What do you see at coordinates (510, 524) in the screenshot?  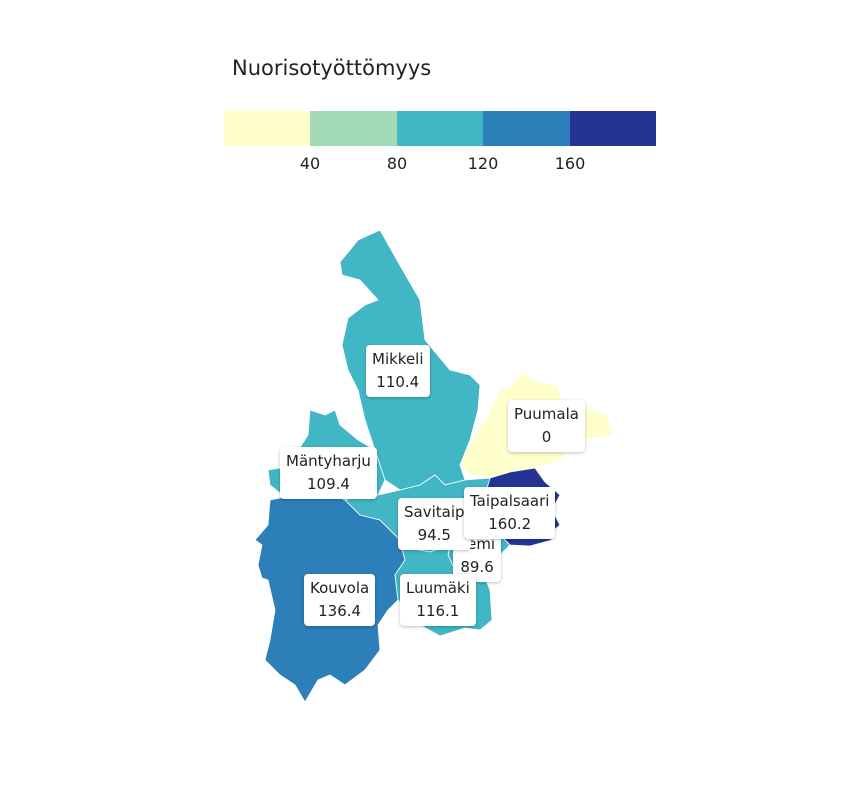 I see `label-taipalsaari-value: 160.2` at bounding box center [510, 524].